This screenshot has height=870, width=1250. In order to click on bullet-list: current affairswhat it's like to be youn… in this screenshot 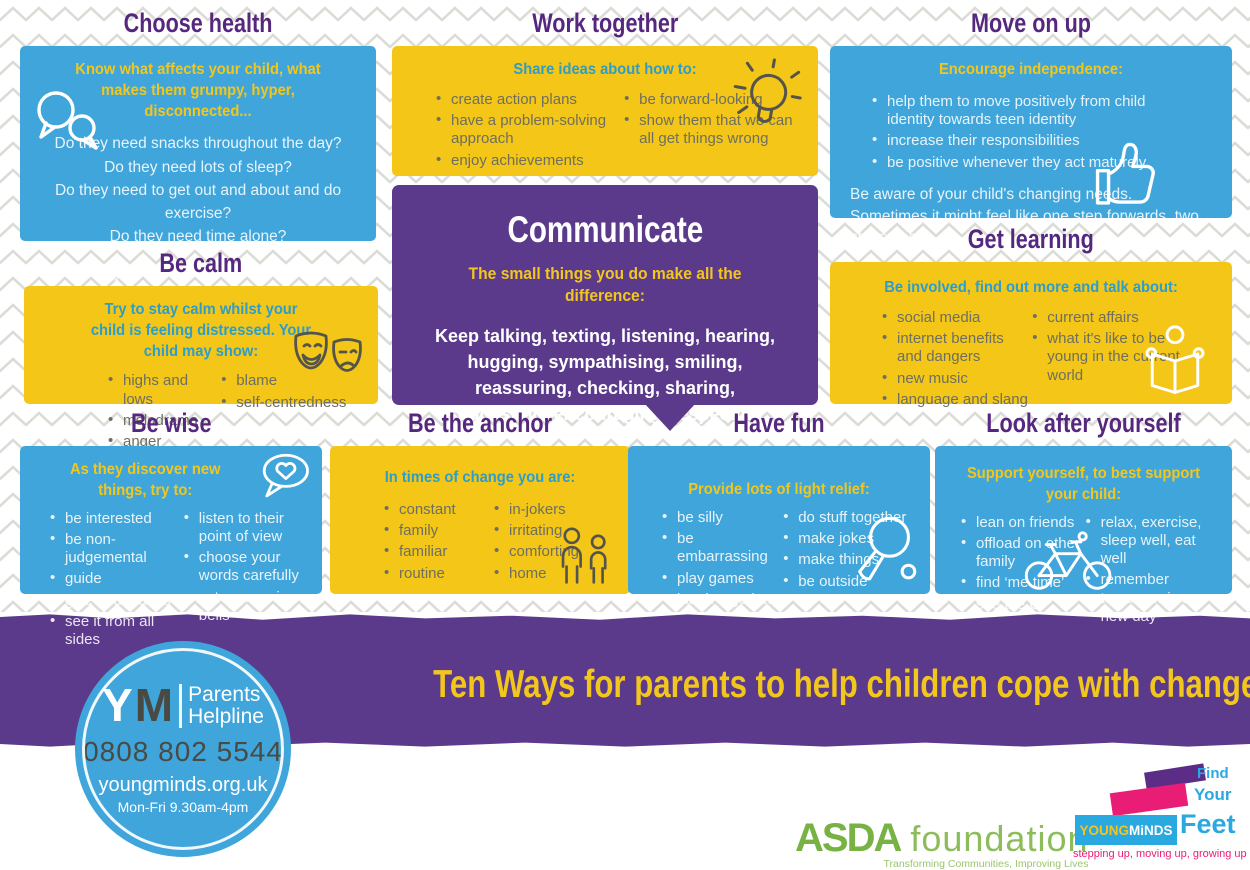, I will do `click(1119, 360)`.